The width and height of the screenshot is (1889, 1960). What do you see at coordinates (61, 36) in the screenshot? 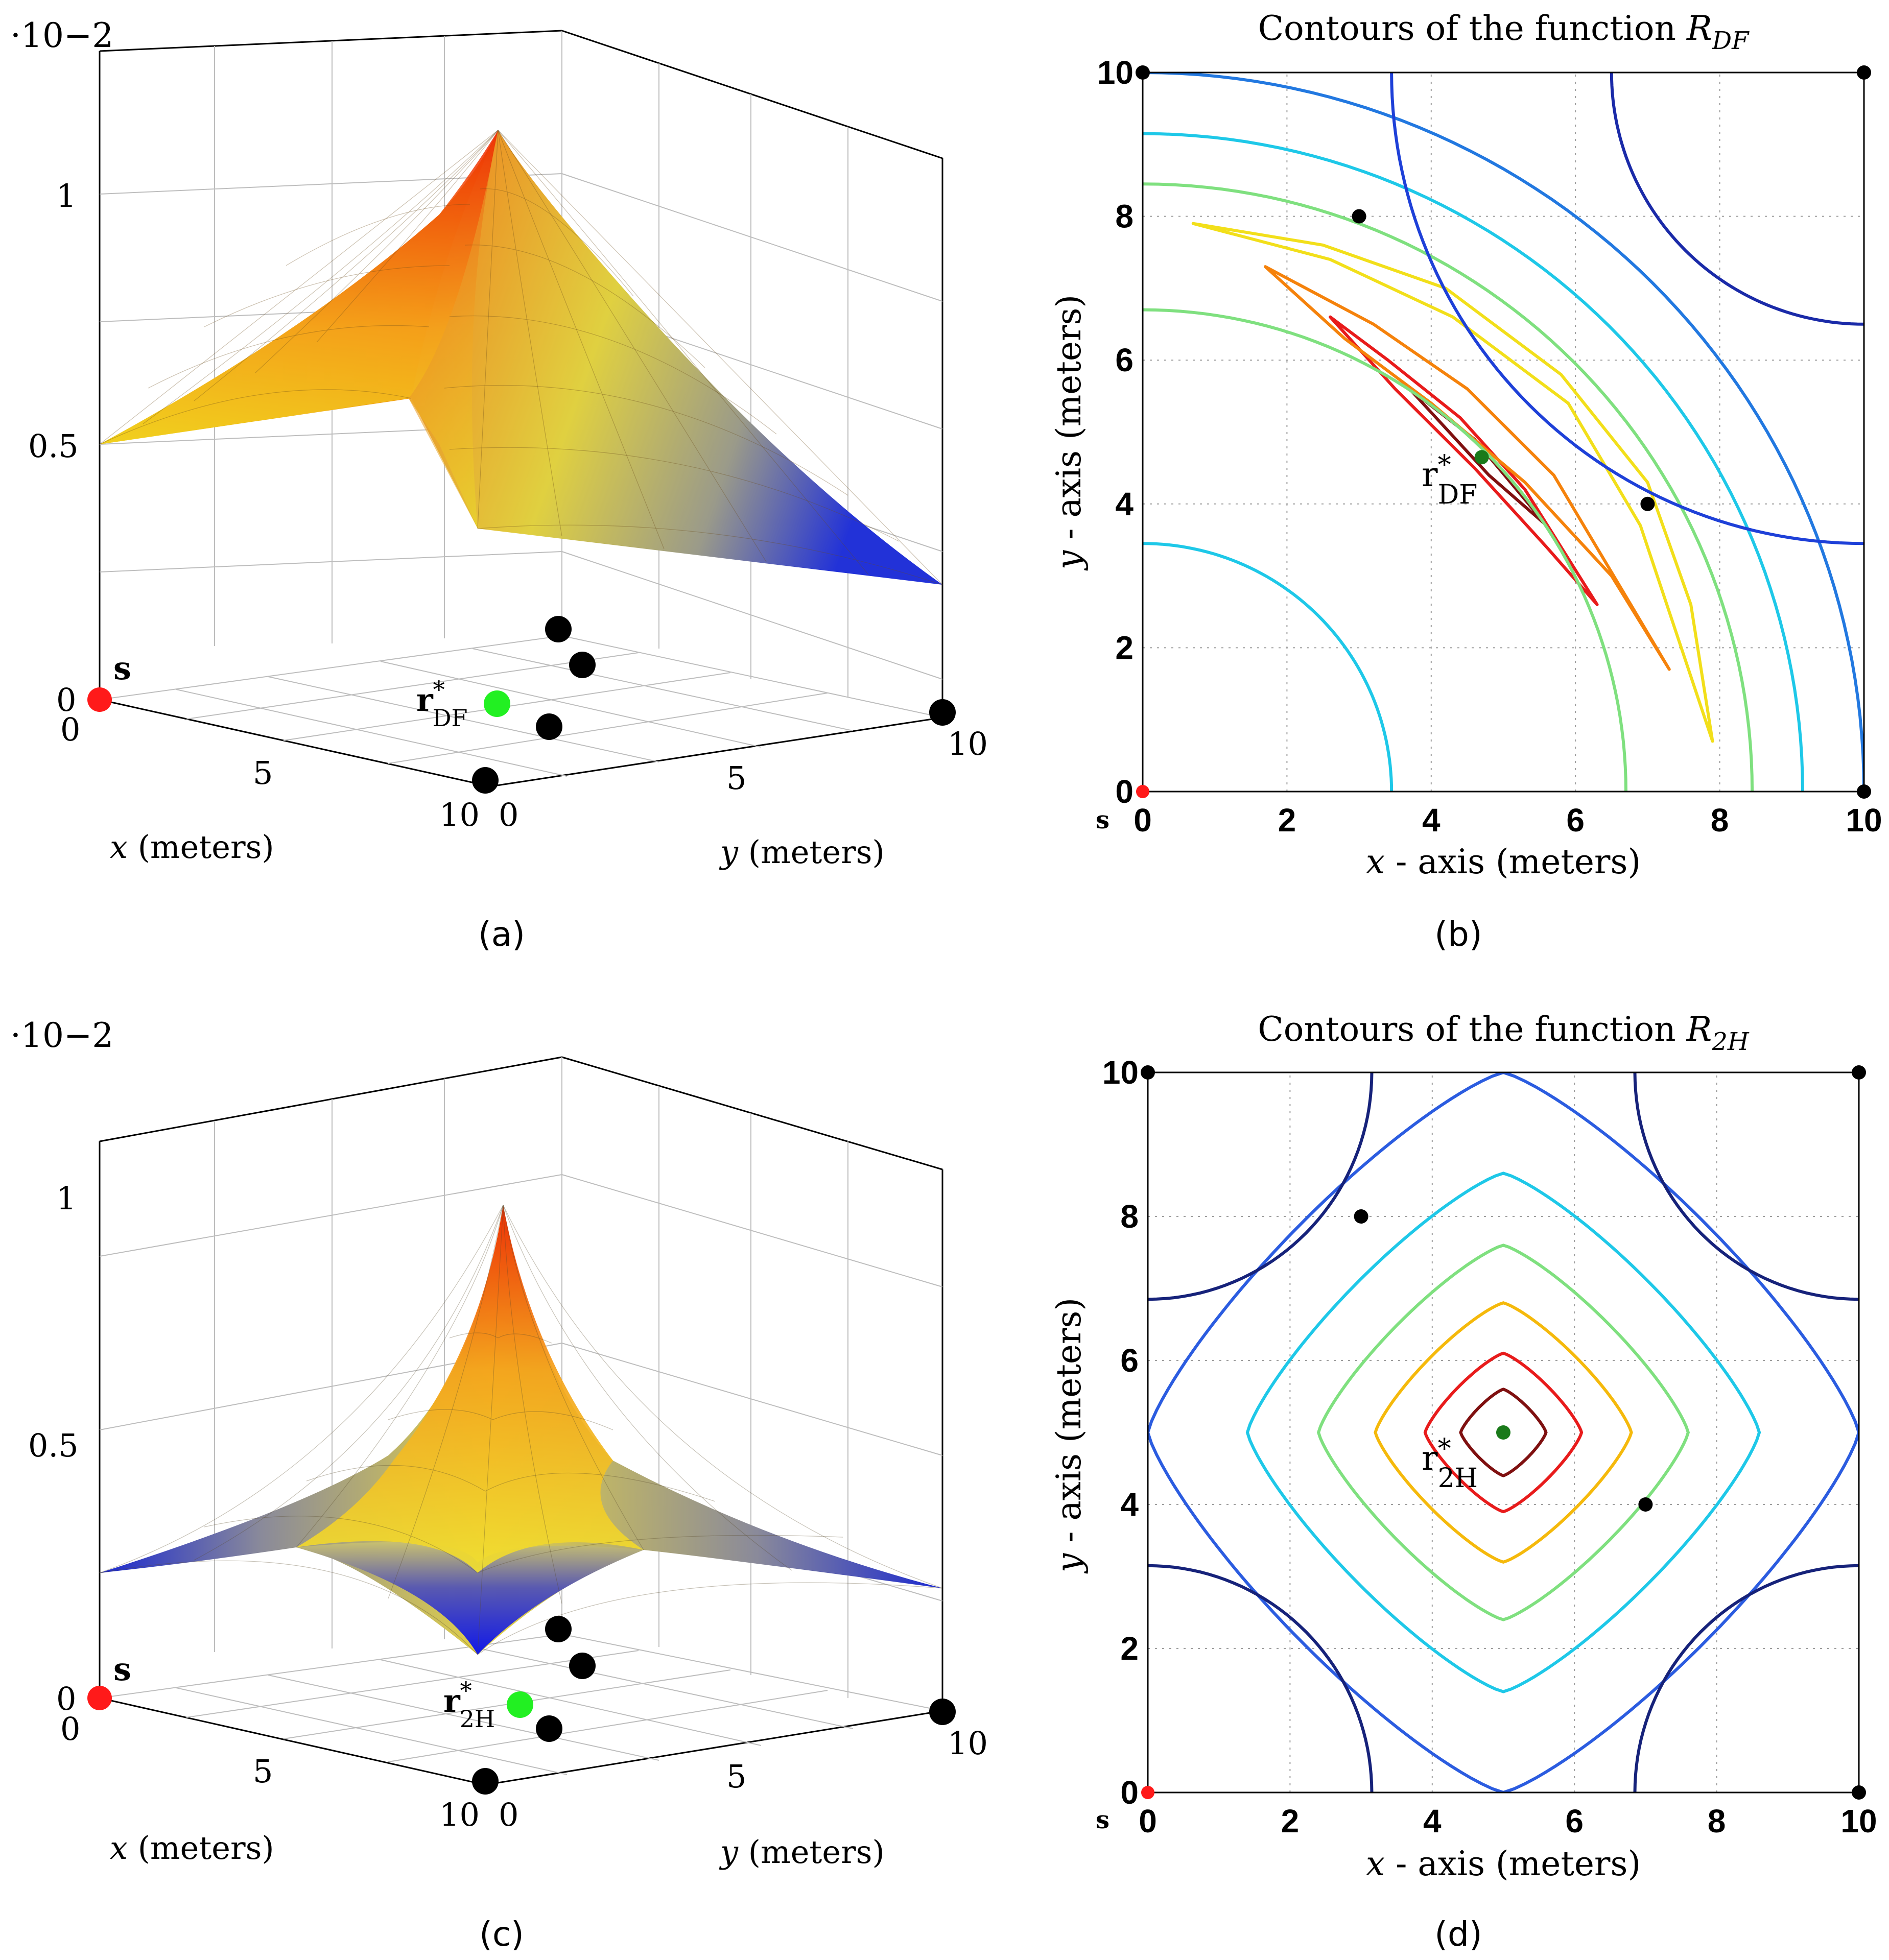
I see `panel-a-scale-label: ·10−2` at bounding box center [61, 36].